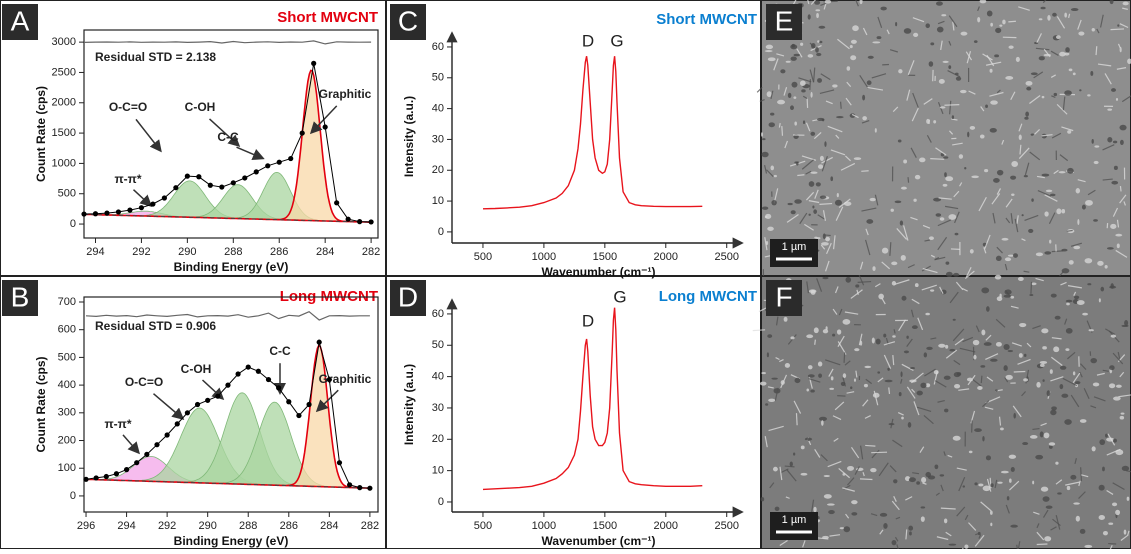 The height and width of the screenshot is (554, 1131). Describe the element at coordinates (438, 471) in the screenshot. I see `y-tick-label: 10` at that location.